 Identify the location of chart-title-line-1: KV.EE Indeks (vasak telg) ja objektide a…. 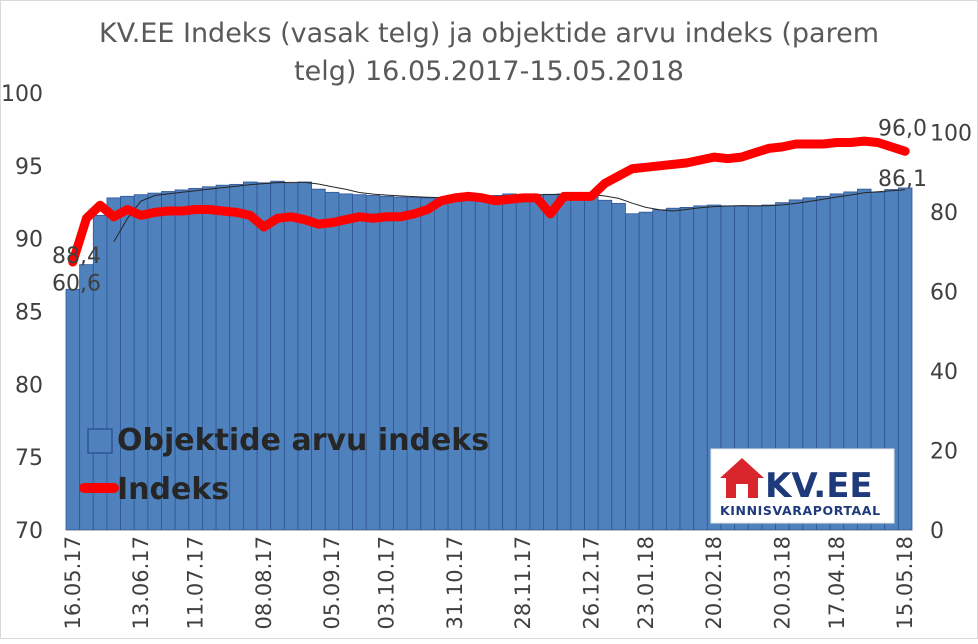
(489, 33).